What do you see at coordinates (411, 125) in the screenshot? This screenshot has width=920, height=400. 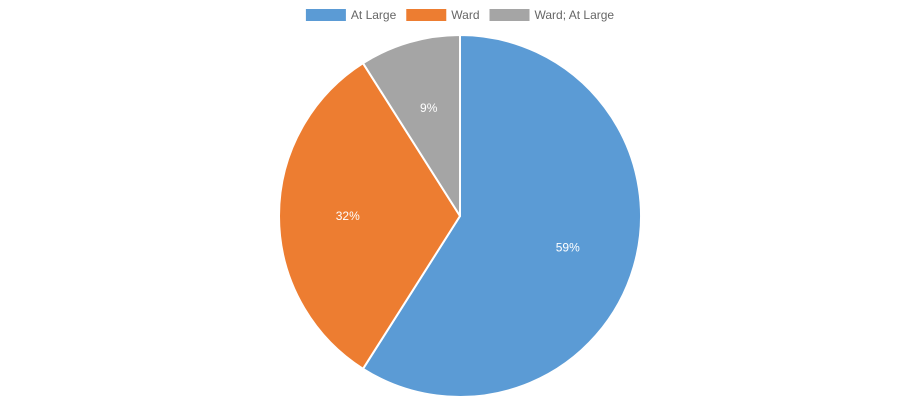 I see `pie-slice-ward-at-large` at bounding box center [411, 125].